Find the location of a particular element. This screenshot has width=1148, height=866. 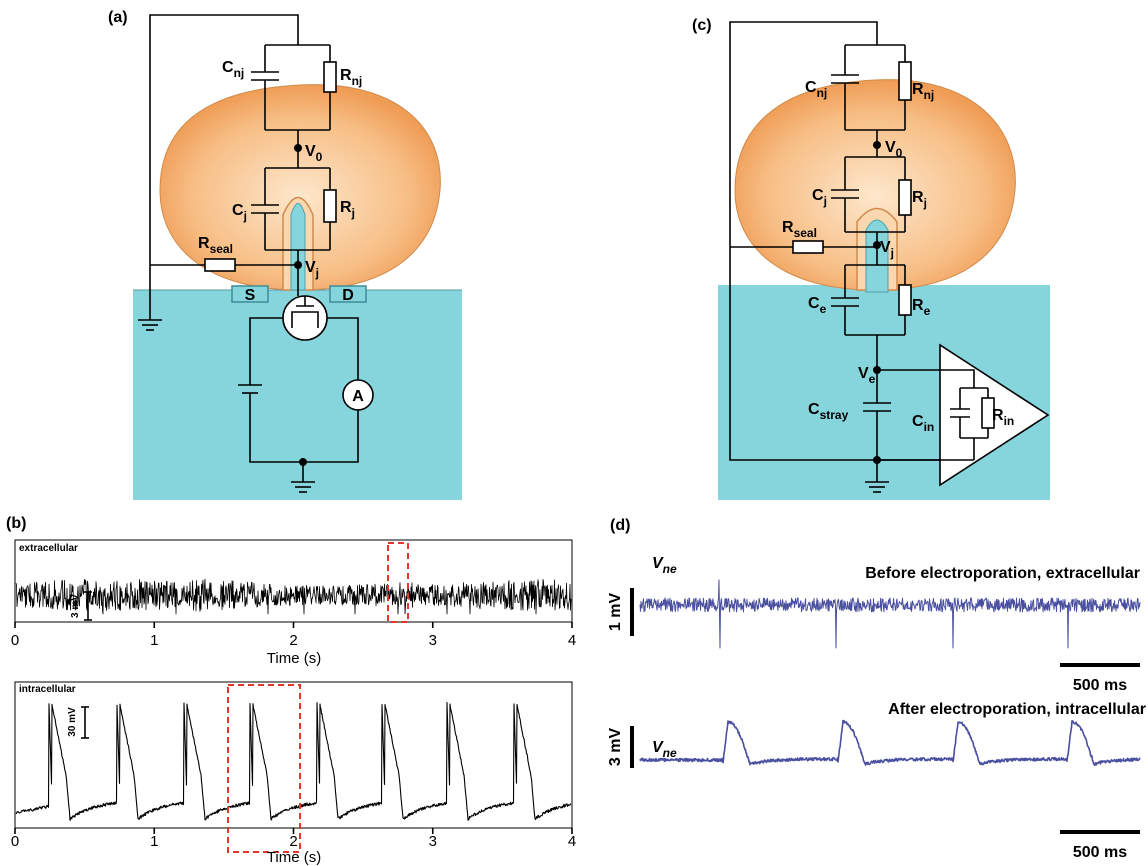

drain-pad is located at coordinates (348, 294).